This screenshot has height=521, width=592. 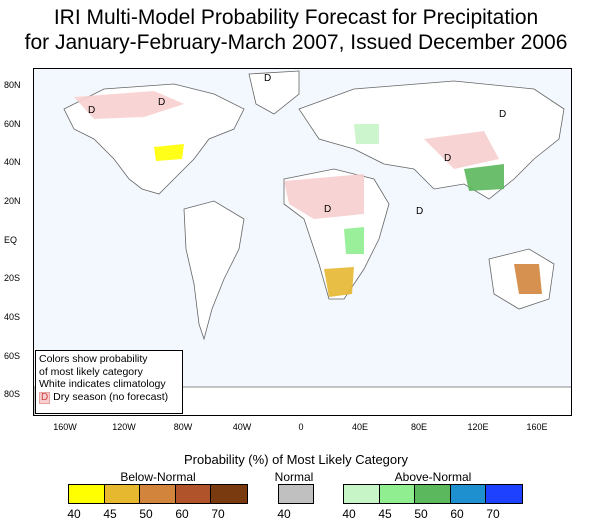 I want to click on dry-symbol: D, so click(x=45, y=397).